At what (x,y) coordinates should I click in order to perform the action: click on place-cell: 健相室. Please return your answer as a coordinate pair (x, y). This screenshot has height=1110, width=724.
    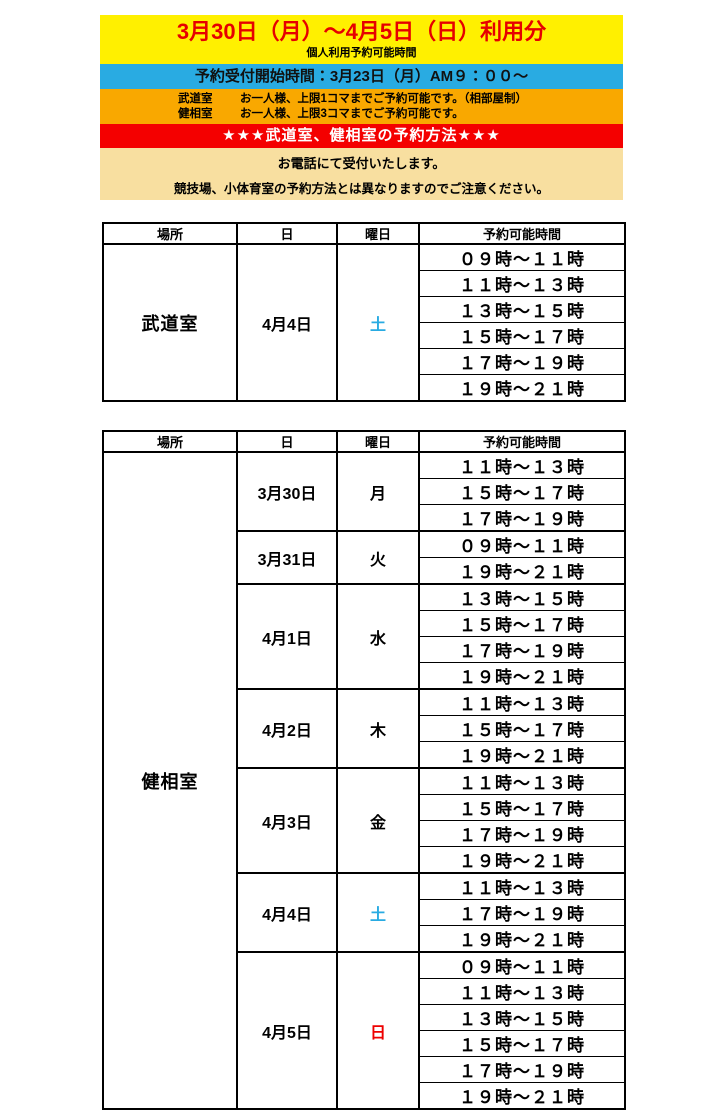
    Looking at the image, I should click on (170, 780).